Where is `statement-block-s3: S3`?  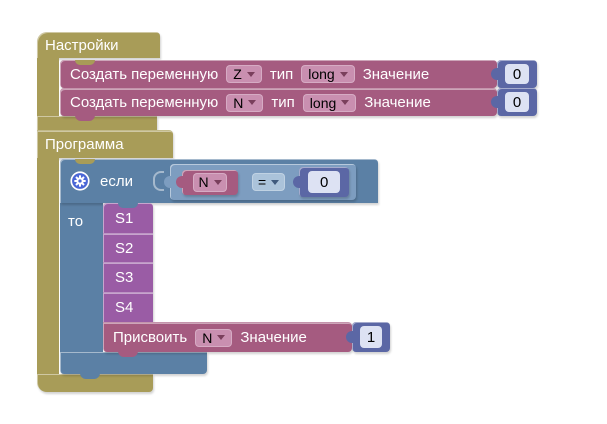 statement-block-s3: S3 is located at coordinates (128, 277).